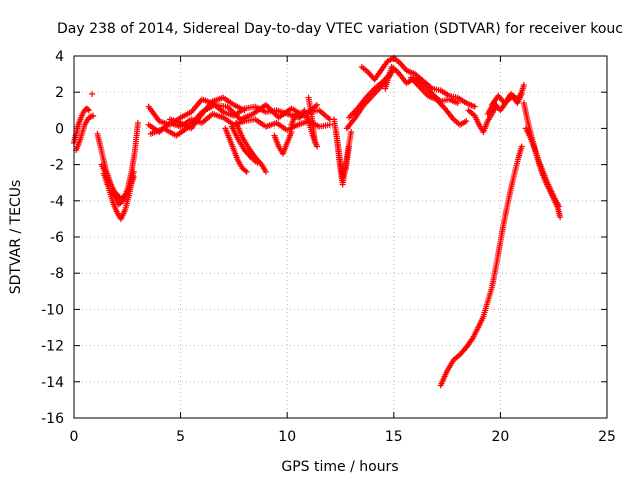 The width and height of the screenshot is (640, 480). Describe the element at coordinates (57, 238) in the screenshot. I see `y-tick-label: -6` at that location.